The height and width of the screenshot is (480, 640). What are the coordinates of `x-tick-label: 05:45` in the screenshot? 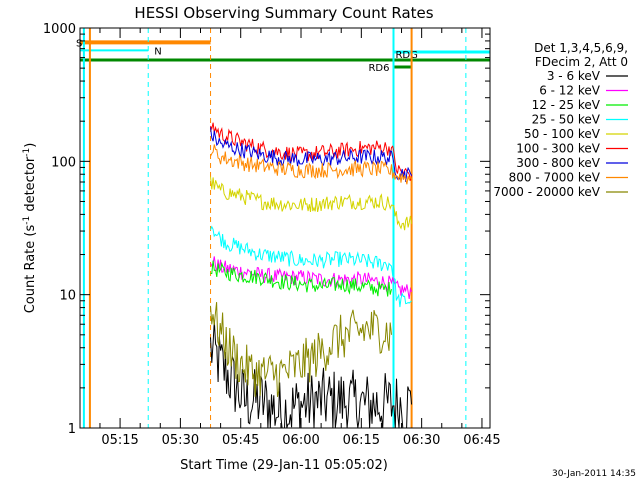 It's located at (240, 440).